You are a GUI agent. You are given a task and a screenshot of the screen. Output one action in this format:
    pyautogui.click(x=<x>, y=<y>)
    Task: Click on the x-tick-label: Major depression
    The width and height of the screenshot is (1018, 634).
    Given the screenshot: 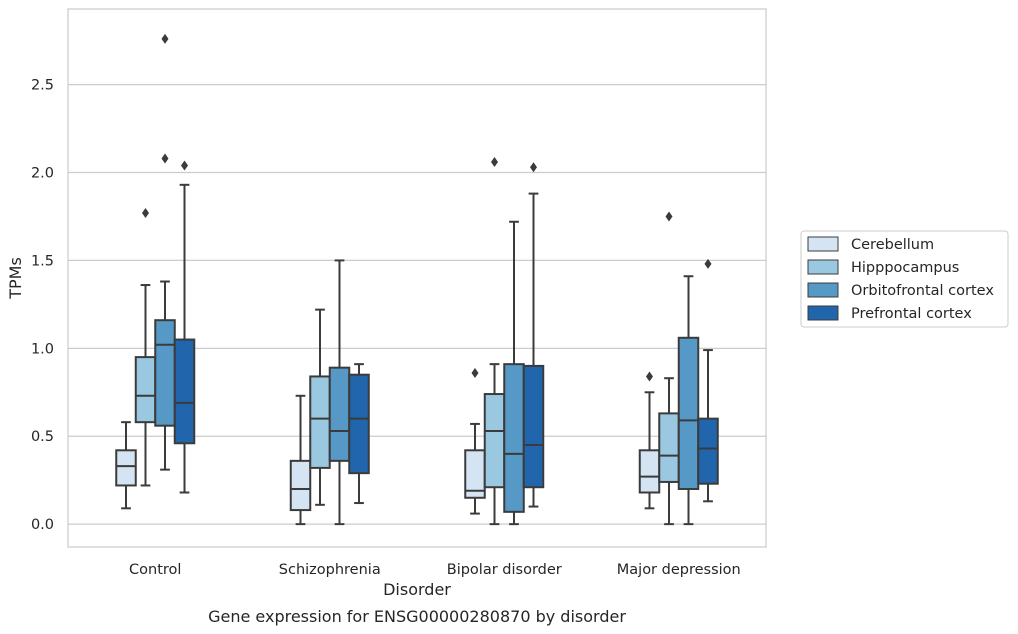 What is the action you would take?
    pyautogui.click(x=679, y=570)
    